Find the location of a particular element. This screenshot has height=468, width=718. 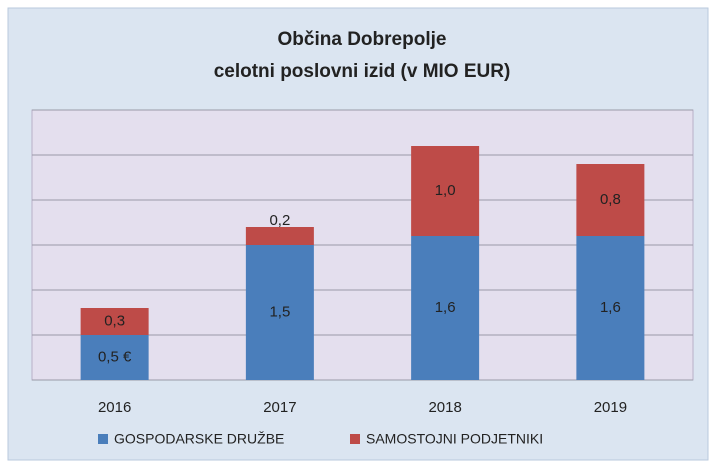

x-tick-label: 2018 is located at coordinates (444, 407).